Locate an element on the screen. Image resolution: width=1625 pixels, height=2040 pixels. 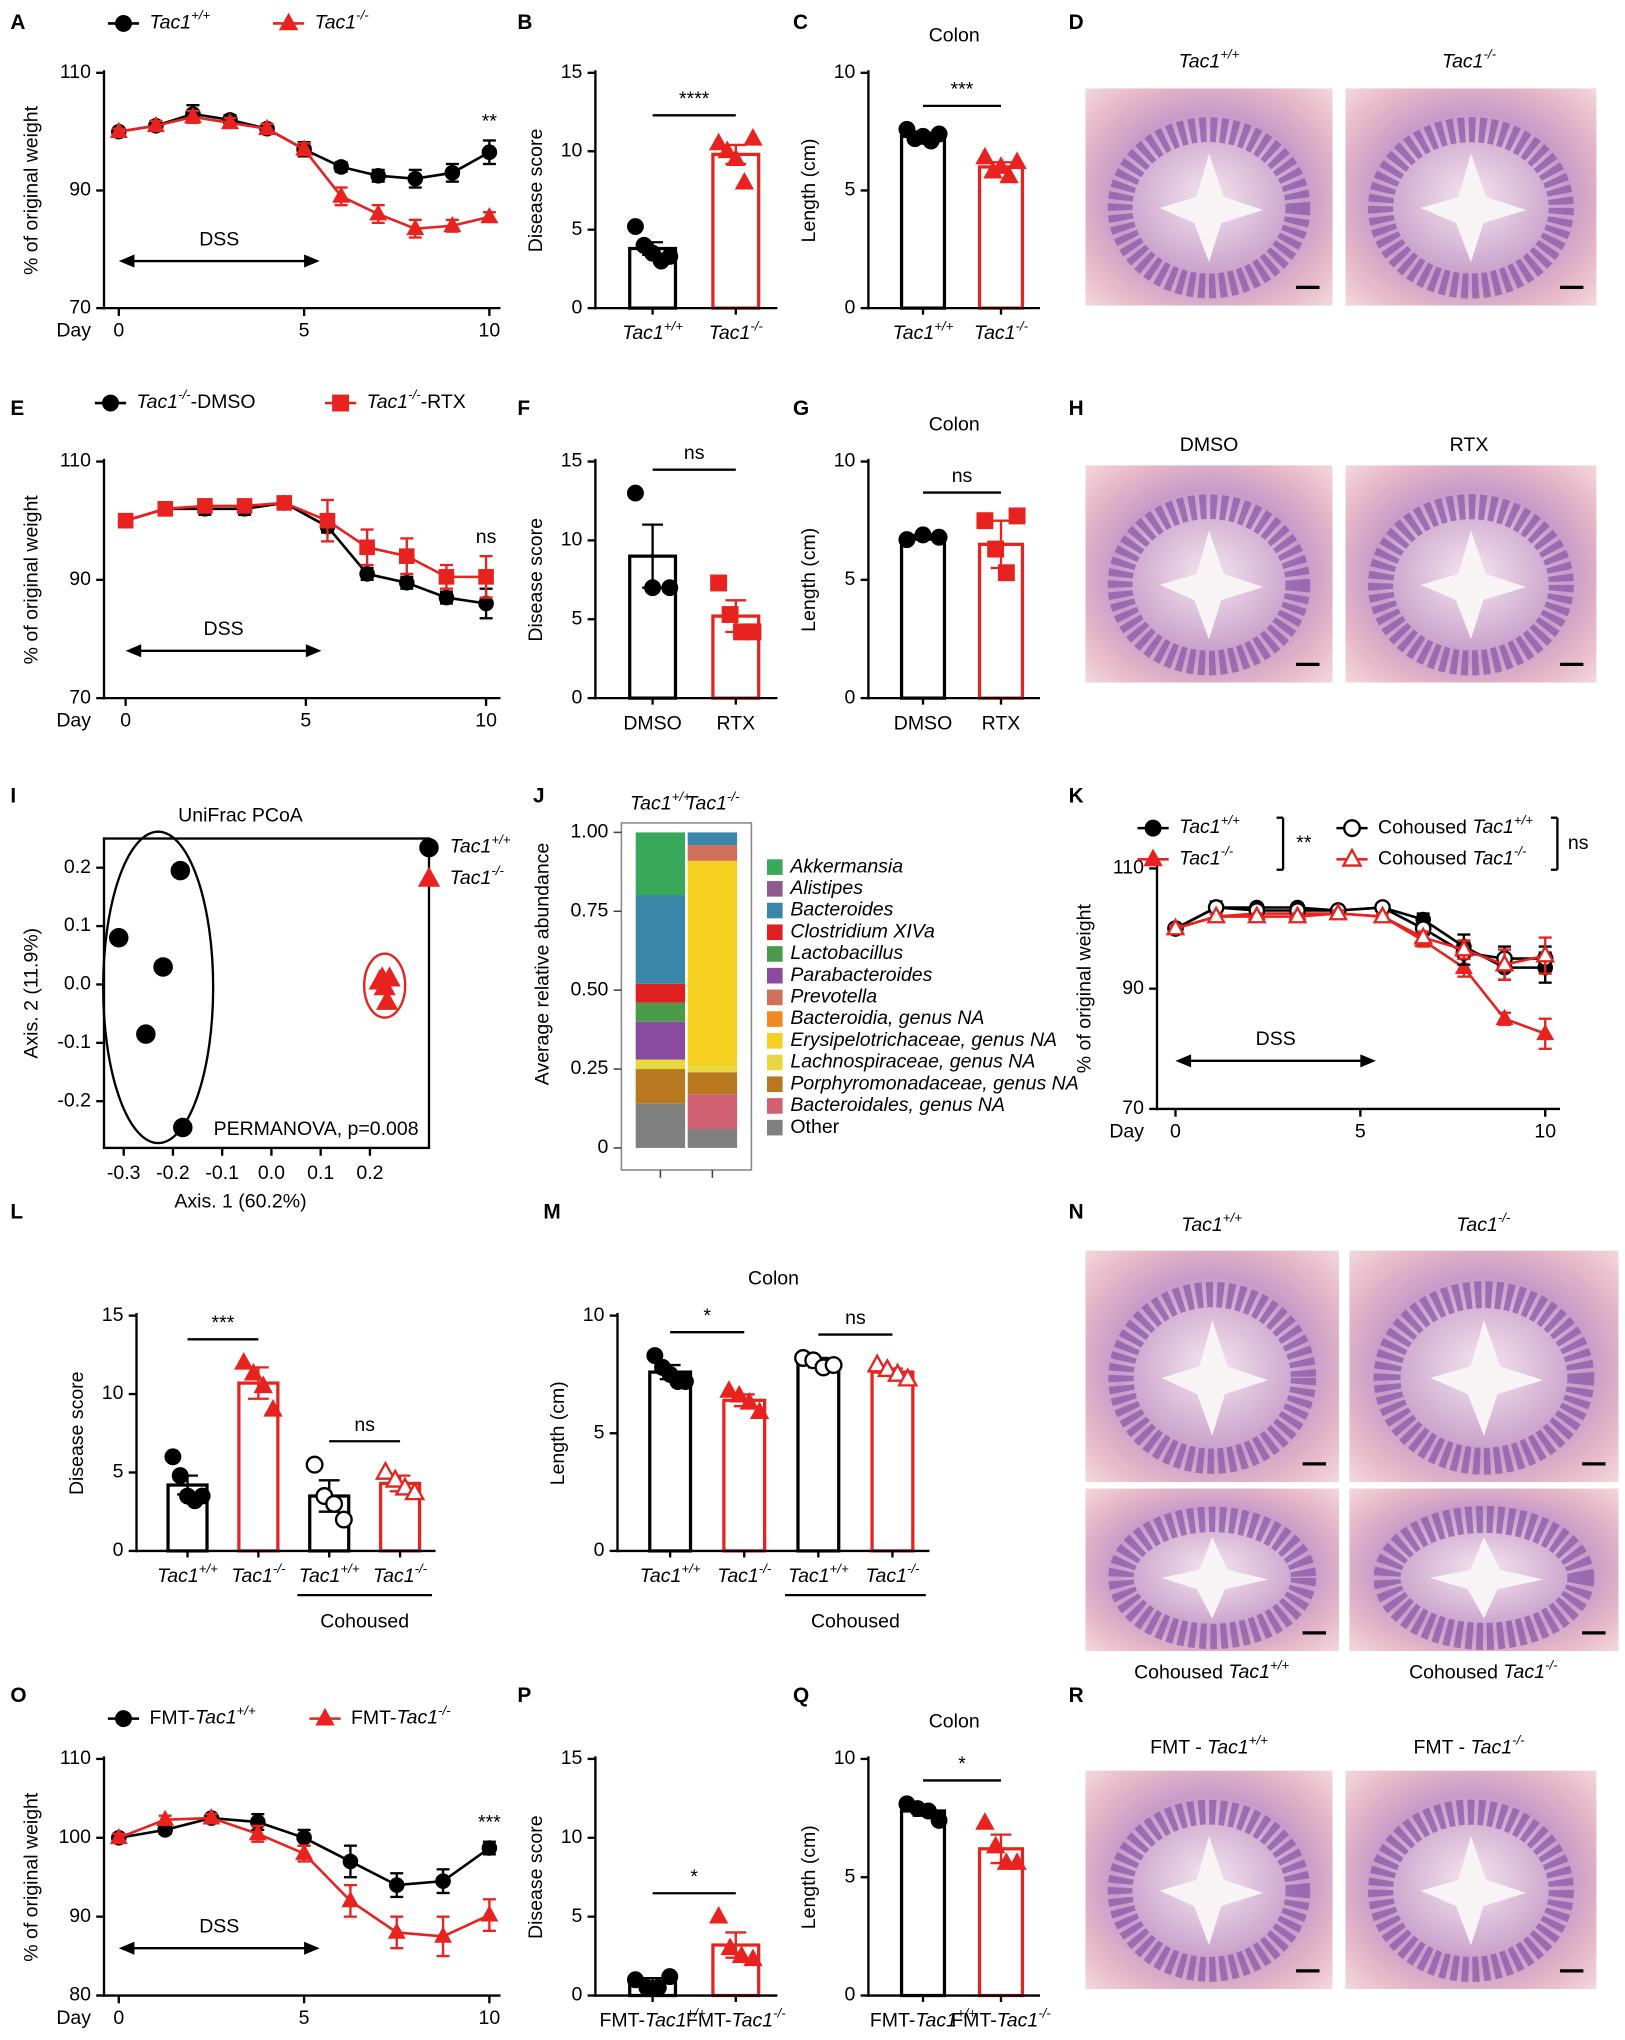
plot-frame is located at coordinates (686, 996).